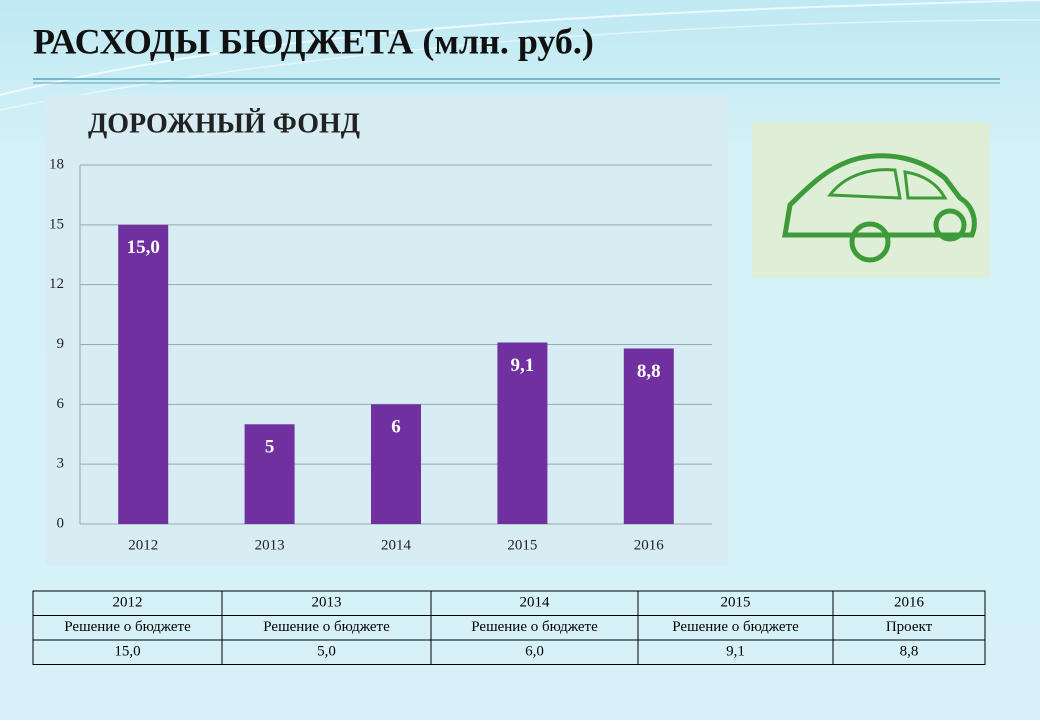 This screenshot has width=1040, height=725. I want to click on table-cell: 2014, so click(535, 603).